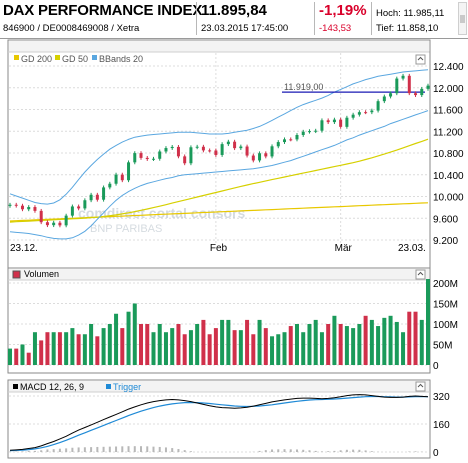  Describe the element at coordinates (445, 325) in the screenshot. I see `volume-y-tick-2: 100M` at that location.